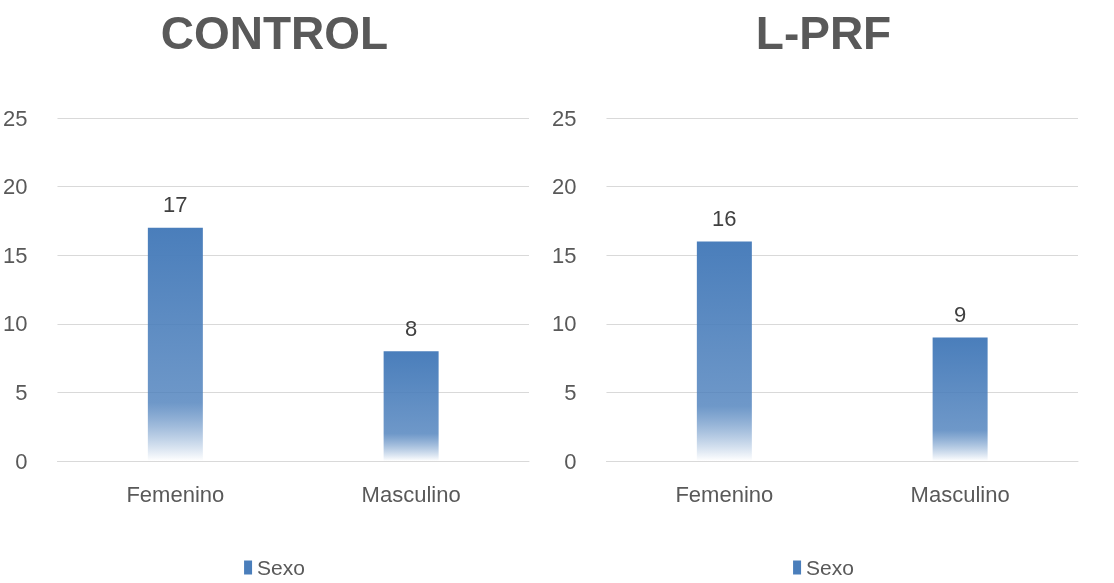  I want to click on data-label: 17, so click(175, 205).